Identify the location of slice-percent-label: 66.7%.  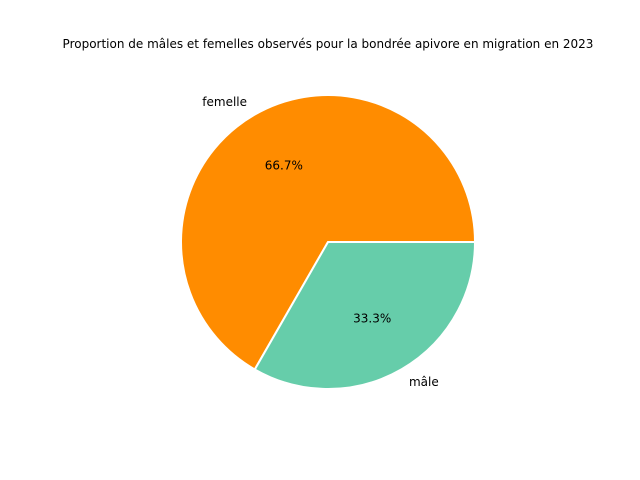
(284, 166).